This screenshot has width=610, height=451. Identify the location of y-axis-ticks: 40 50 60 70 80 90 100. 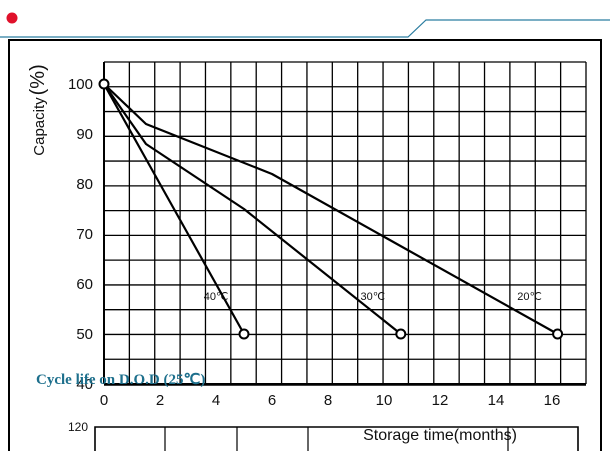
(80, 234).